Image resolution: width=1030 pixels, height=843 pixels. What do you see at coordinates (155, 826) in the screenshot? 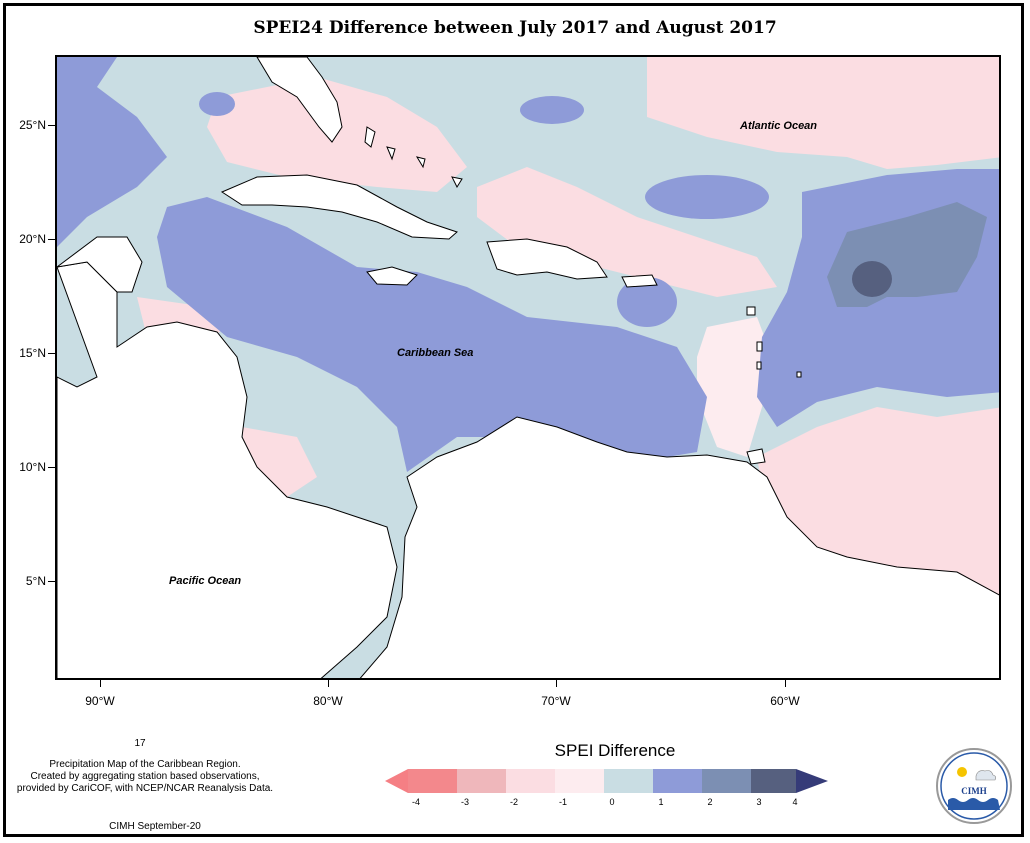
I see `footnote-credit: CIMH September-20` at bounding box center [155, 826].